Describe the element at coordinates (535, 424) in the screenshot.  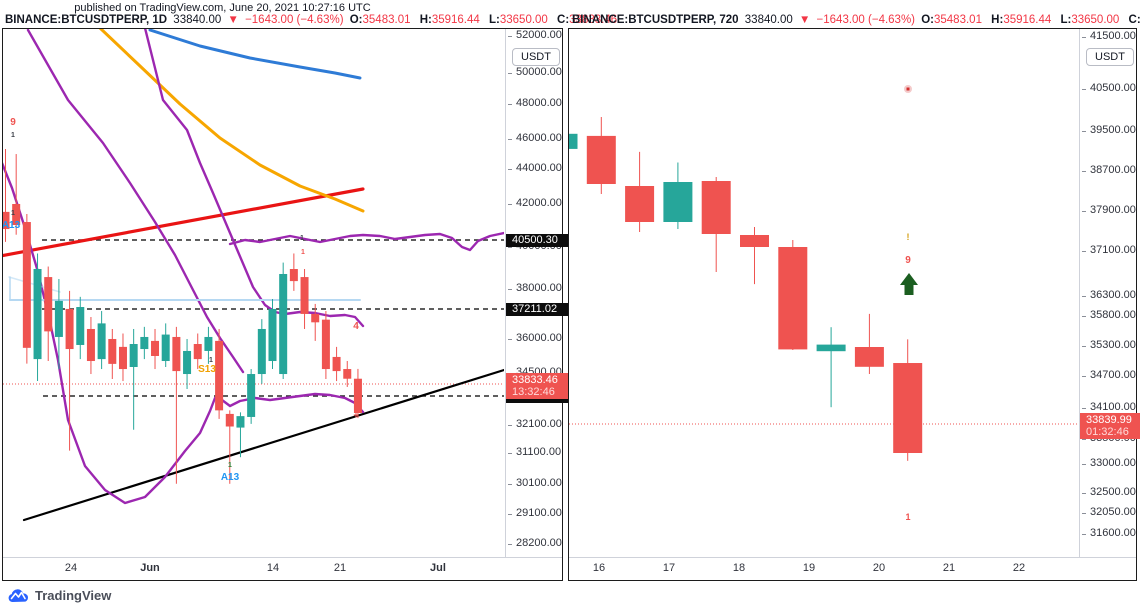
I see `price-tick-label: 32100.00` at that location.